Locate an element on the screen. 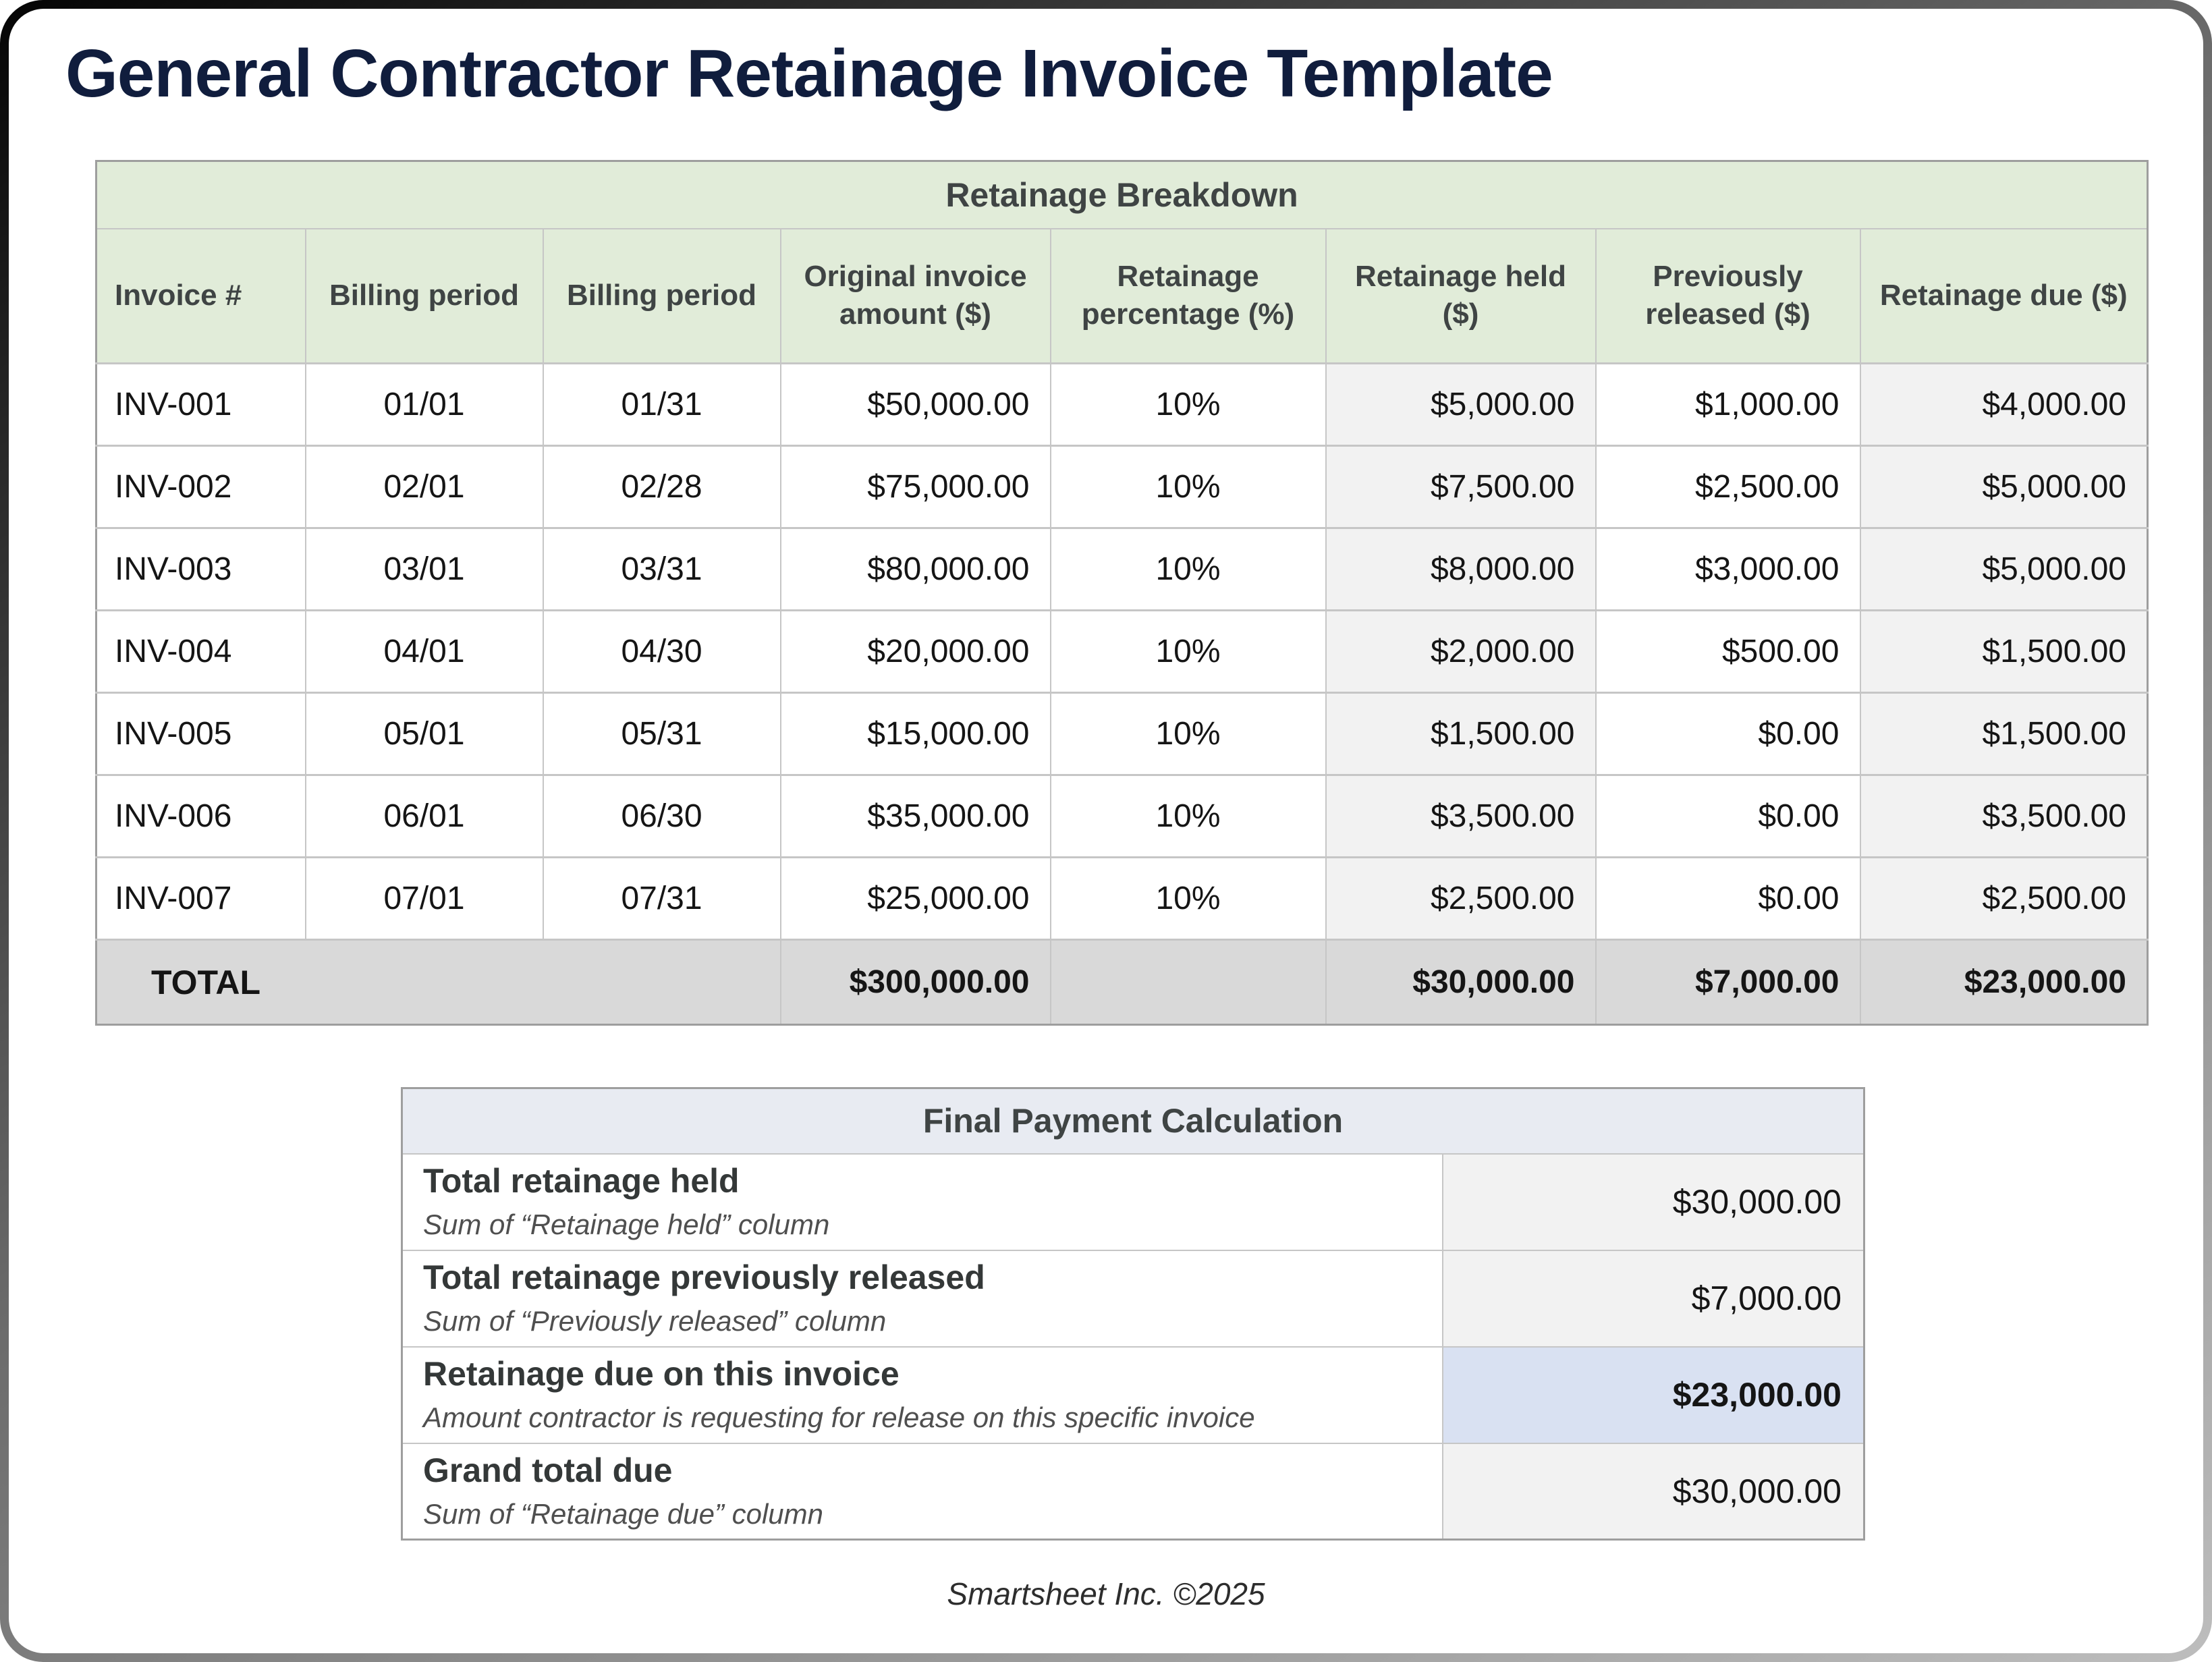 Image resolution: width=2212 pixels, height=1662 pixels. final-row-label: Total retainage held is located at coordinates (581, 1181).